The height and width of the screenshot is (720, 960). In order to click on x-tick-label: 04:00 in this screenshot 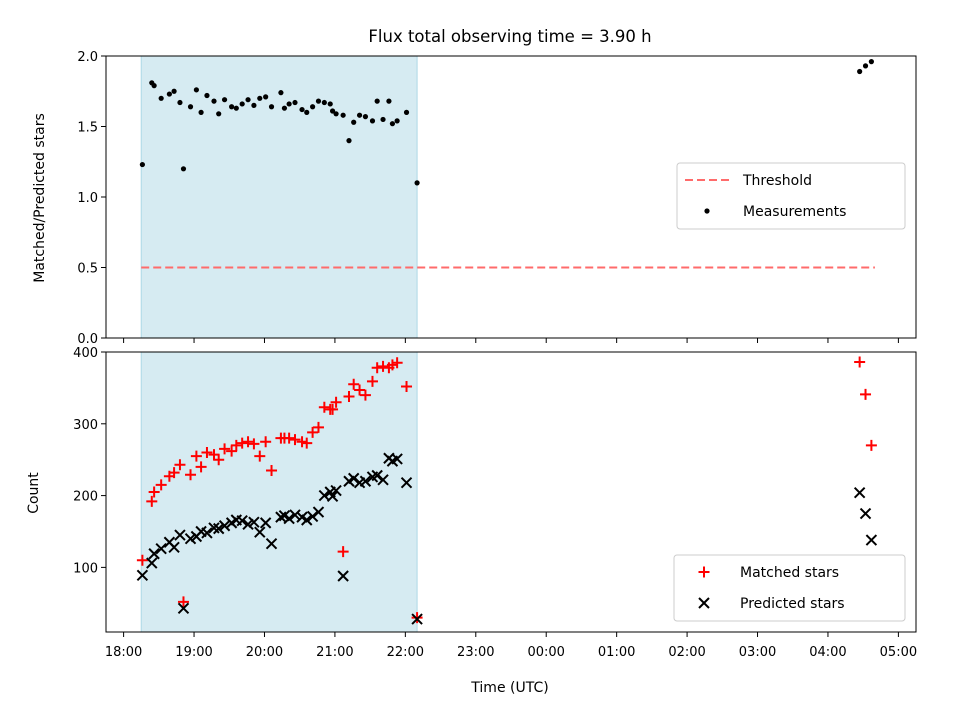, I will do `click(827, 652)`.